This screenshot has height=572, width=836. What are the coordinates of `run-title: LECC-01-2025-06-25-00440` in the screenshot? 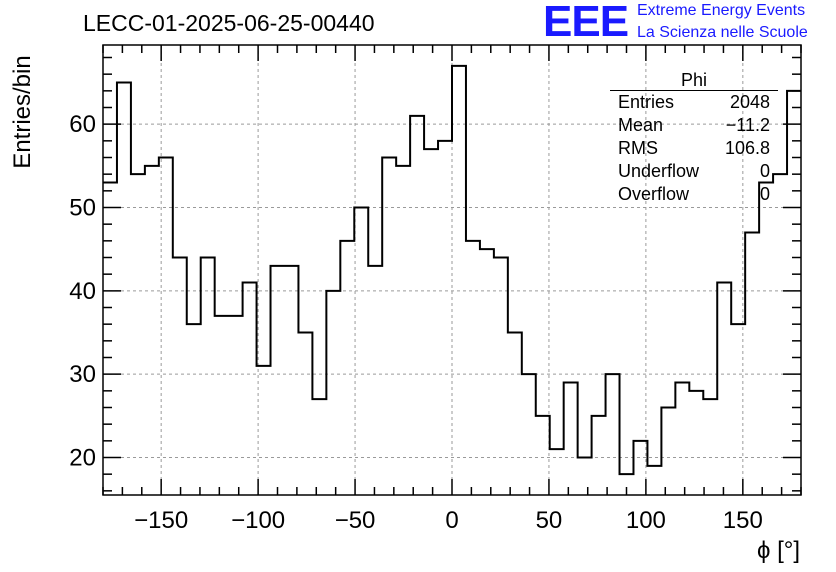 It's located at (229, 23).